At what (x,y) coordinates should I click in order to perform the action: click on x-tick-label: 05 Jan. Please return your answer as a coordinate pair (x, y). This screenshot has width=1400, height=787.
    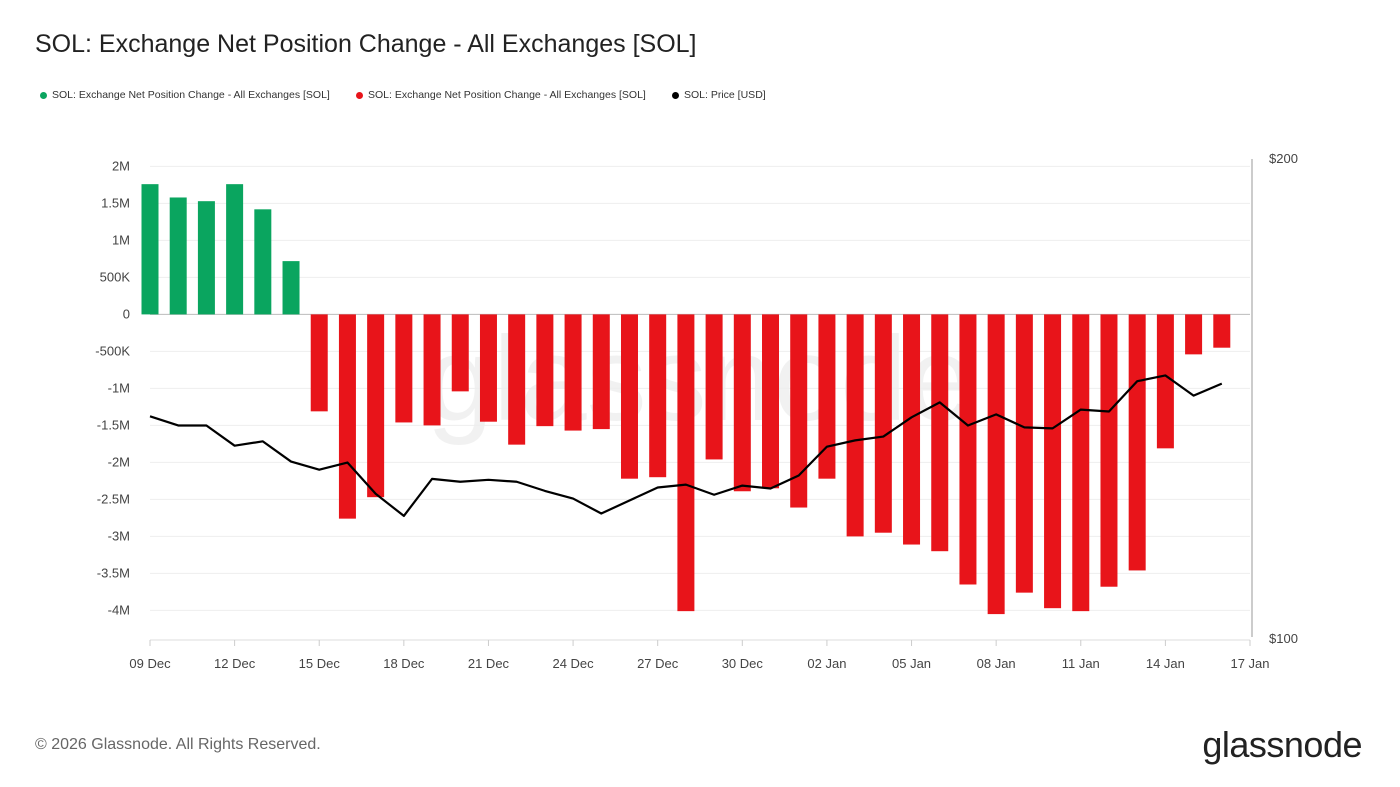
    Looking at the image, I should click on (911, 663).